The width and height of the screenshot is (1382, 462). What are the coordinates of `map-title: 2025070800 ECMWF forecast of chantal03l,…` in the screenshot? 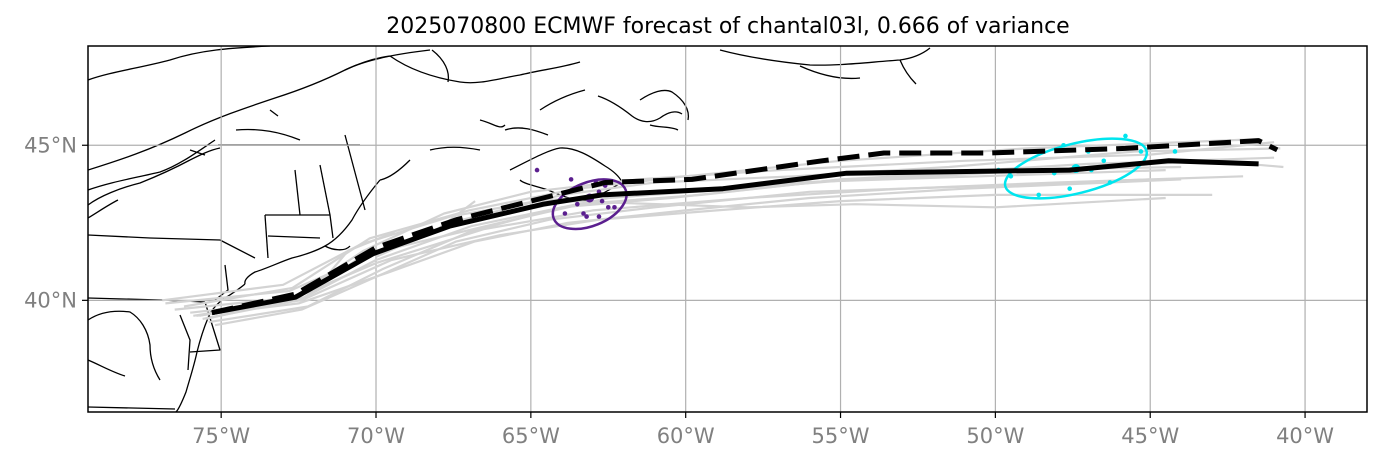 It's located at (727, 26).